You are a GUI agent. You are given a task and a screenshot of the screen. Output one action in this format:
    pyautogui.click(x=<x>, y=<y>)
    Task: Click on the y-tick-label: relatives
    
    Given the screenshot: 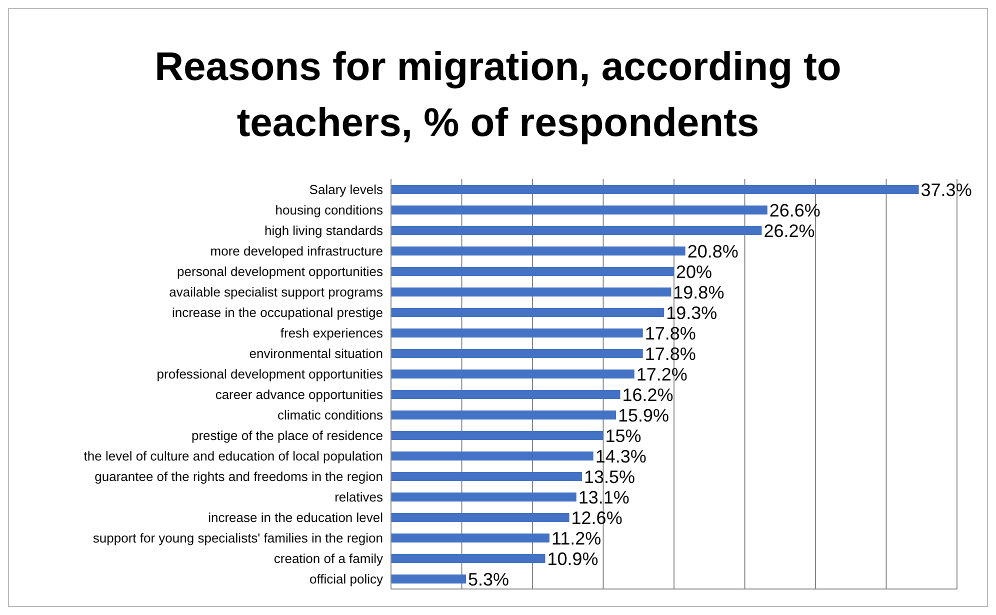 What is the action you would take?
    pyautogui.click(x=359, y=496)
    